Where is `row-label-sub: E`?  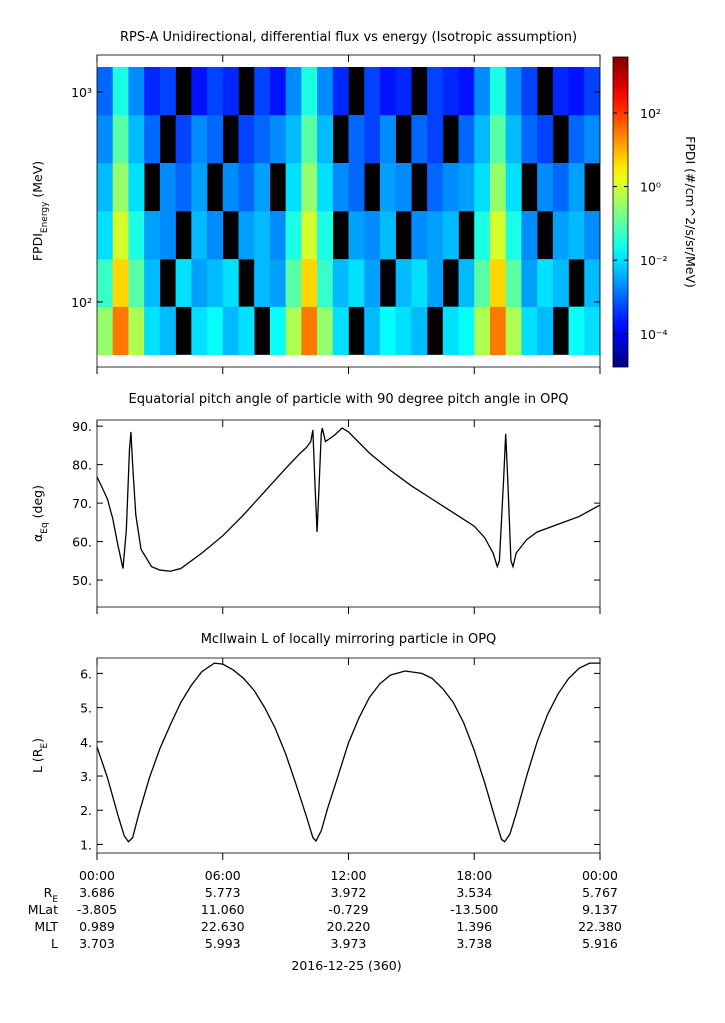
row-label-sub: E is located at coordinates (55, 900).